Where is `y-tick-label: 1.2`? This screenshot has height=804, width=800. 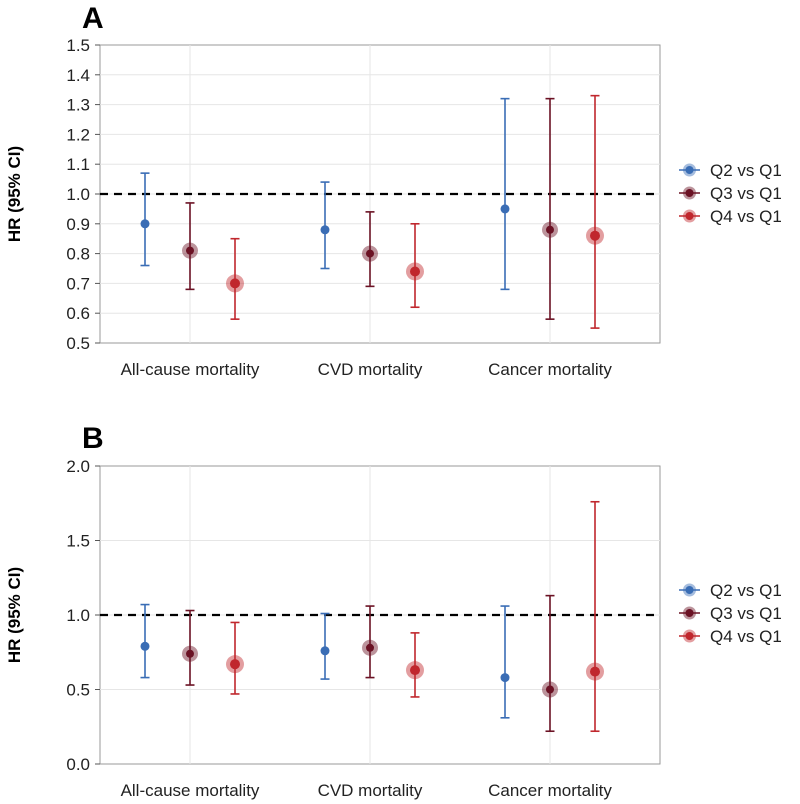 y-tick-label: 1.2 is located at coordinates (78, 134).